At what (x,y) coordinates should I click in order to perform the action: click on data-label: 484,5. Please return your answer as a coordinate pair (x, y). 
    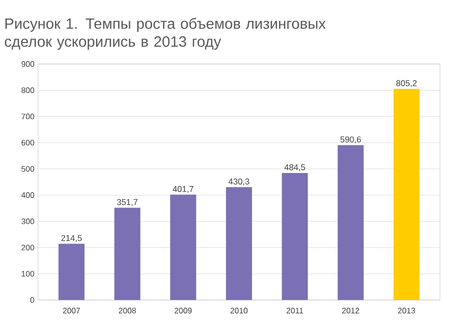
    Looking at the image, I should click on (295, 168).